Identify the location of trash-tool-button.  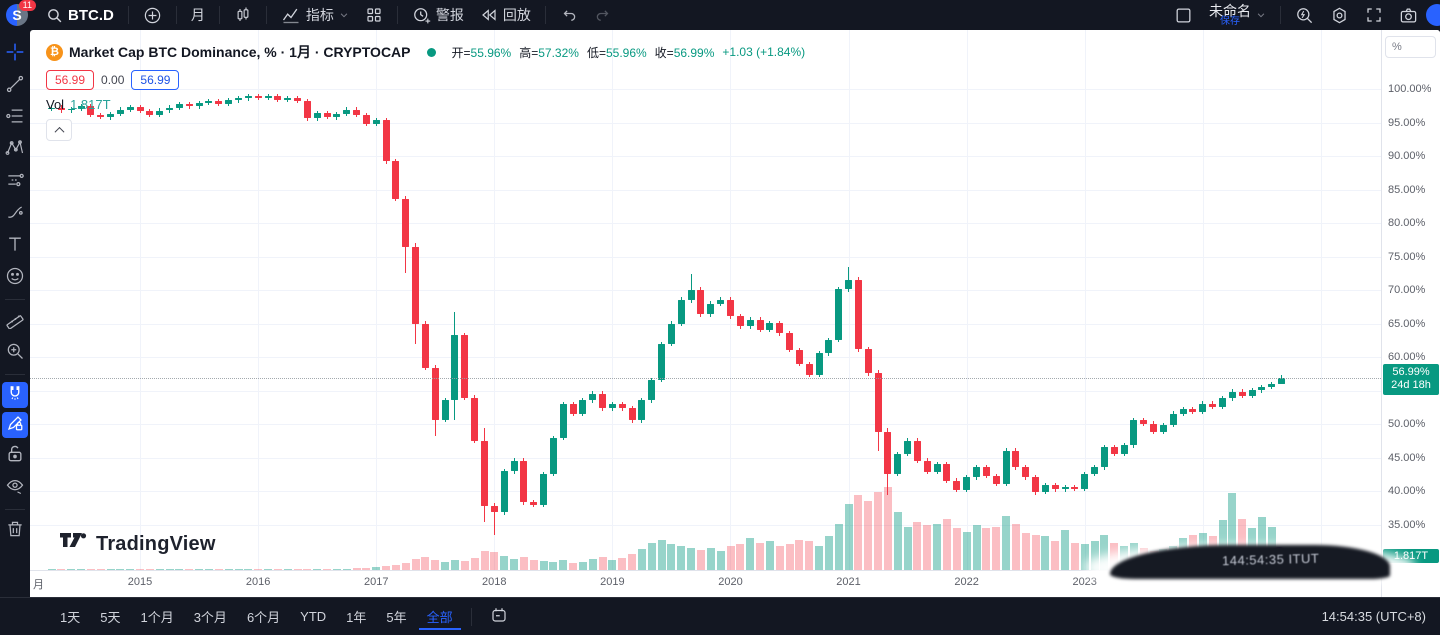
(15, 531).